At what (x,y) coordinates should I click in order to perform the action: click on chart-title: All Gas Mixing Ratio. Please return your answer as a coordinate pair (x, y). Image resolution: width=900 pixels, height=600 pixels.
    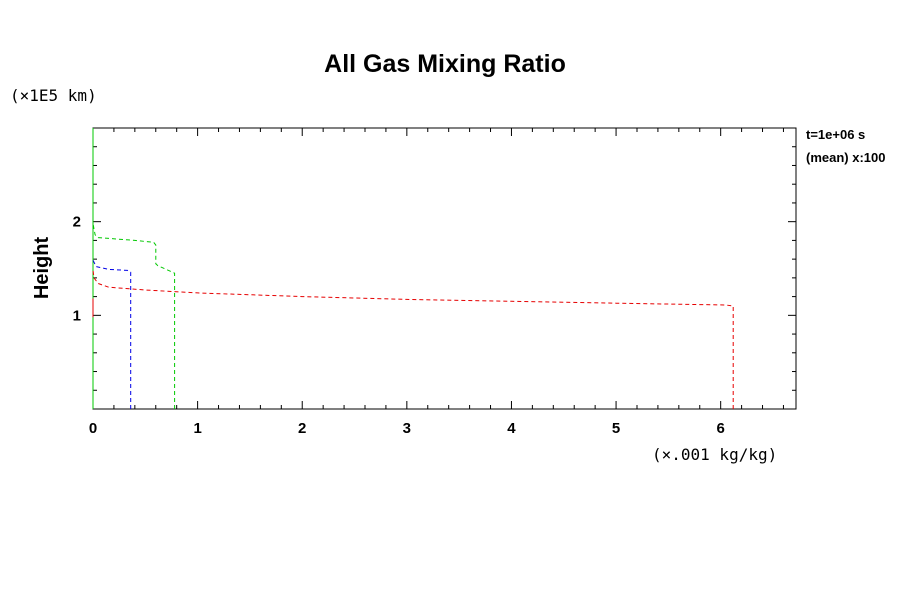
    Looking at the image, I should click on (445, 64).